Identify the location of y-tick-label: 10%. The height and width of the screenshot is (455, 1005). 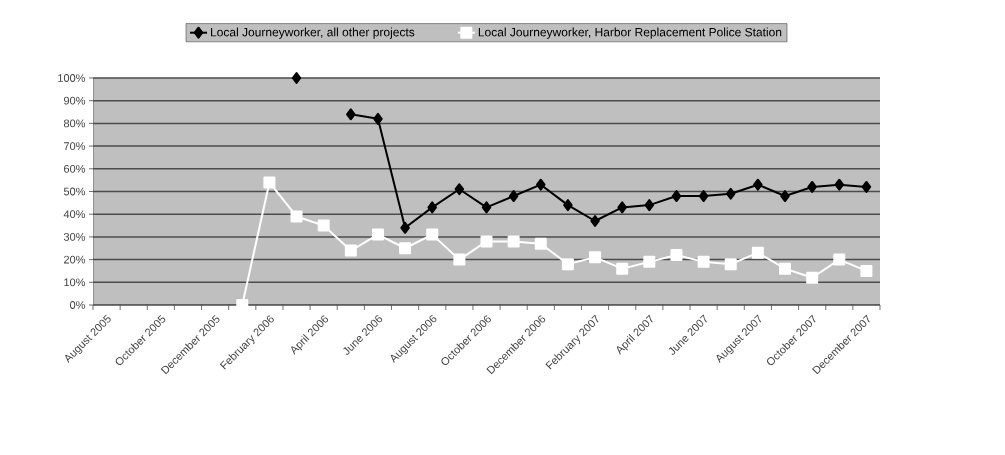
(75, 282).